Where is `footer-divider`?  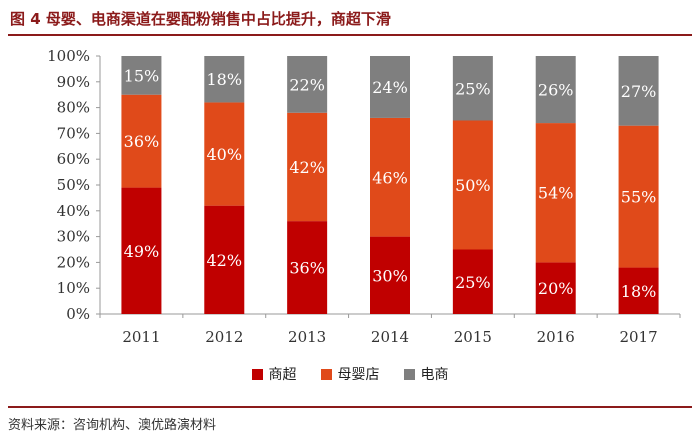 footer-divider is located at coordinates (350, 407).